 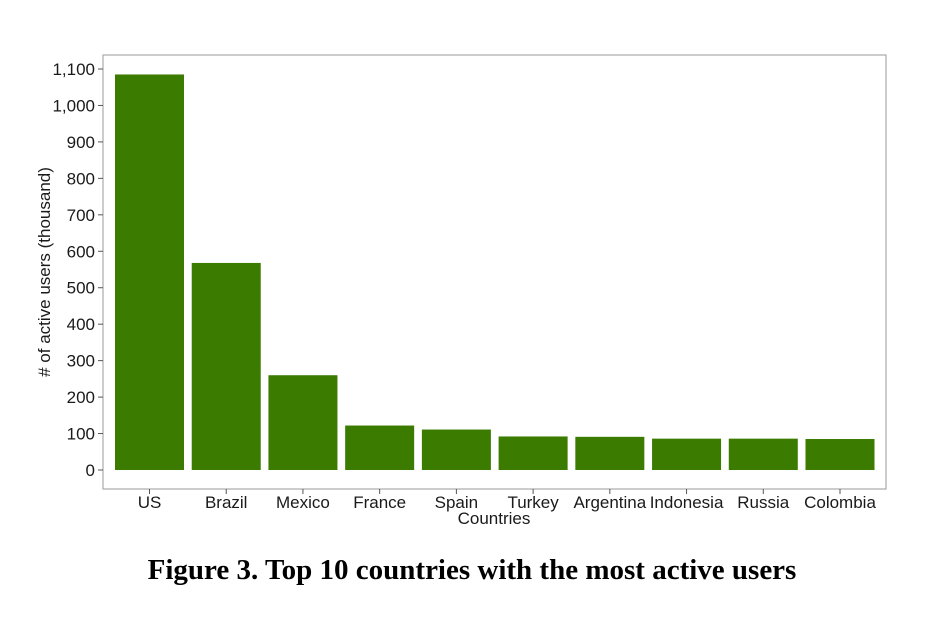 What do you see at coordinates (687, 502) in the screenshot?
I see `x-tick-label: Indonesia` at bounding box center [687, 502].